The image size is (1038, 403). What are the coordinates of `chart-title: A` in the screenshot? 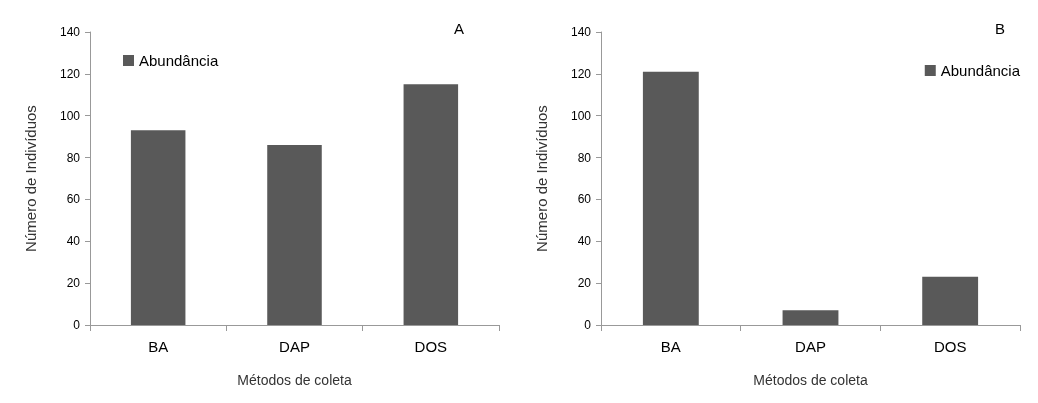 It's located at (459, 28).